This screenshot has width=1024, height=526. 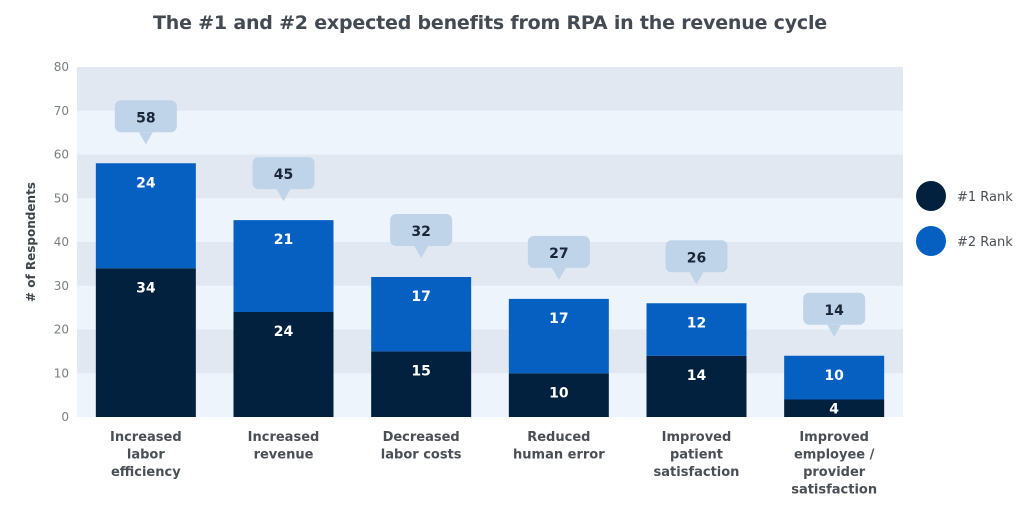 I want to click on y-tick-label: 0, so click(x=65, y=417).